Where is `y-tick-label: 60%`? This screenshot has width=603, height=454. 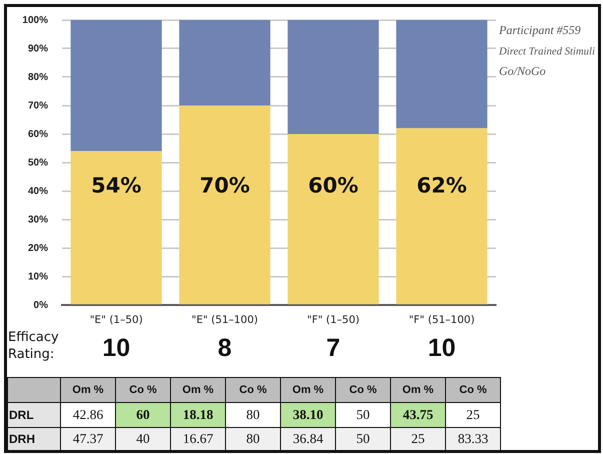
y-tick-label: 60% is located at coordinates (38, 134).